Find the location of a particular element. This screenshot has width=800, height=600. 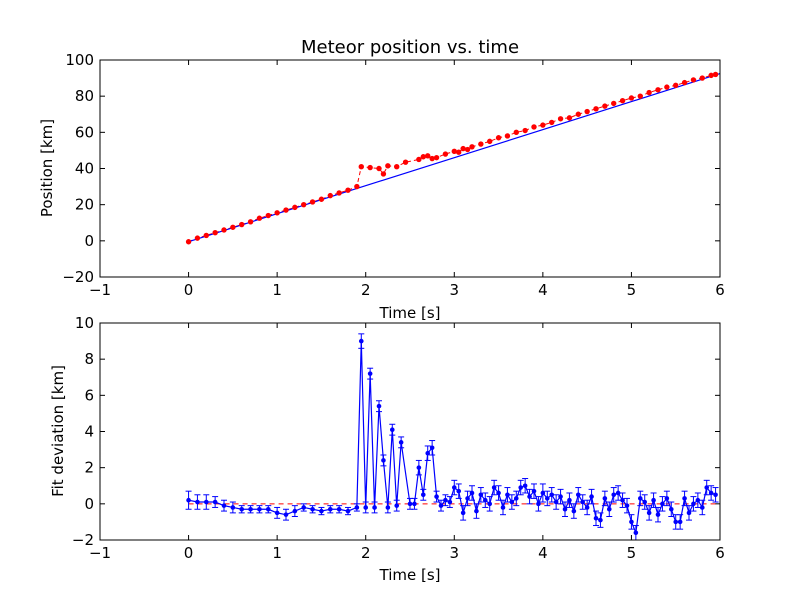

y-tick-label: −2 is located at coordinates (83, 540).